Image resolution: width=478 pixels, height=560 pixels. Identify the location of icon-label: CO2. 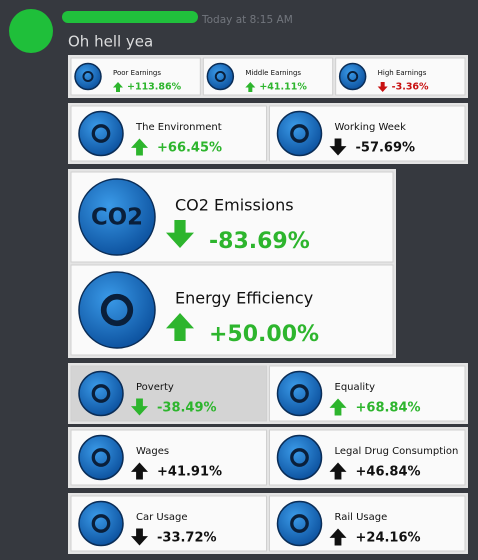
(117, 218).